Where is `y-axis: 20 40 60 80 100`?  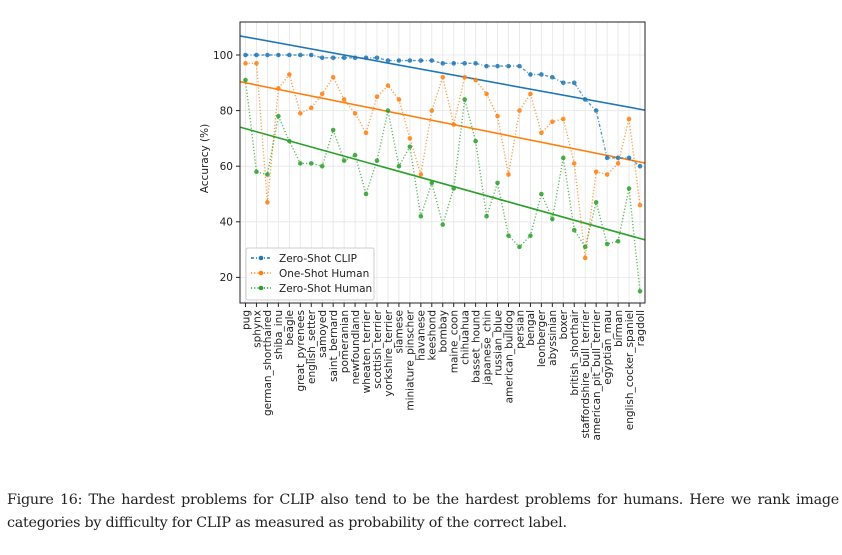 y-axis: 20 40 60 80 100 is located at coordinates (226, 167).